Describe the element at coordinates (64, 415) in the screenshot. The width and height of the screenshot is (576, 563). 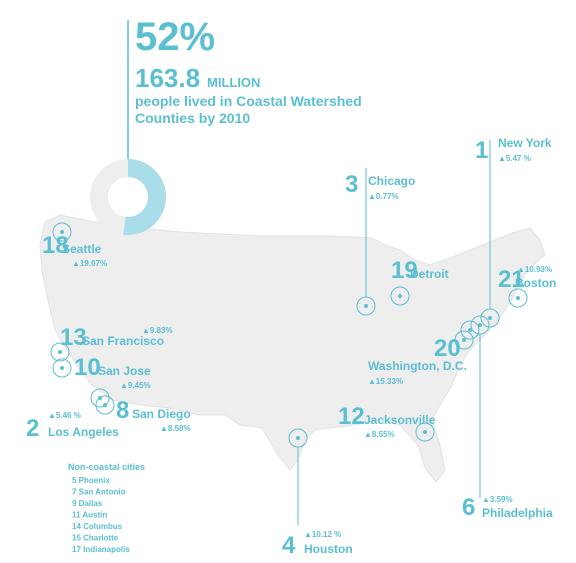
I see `city-change: ▲5.46 %` at that location.